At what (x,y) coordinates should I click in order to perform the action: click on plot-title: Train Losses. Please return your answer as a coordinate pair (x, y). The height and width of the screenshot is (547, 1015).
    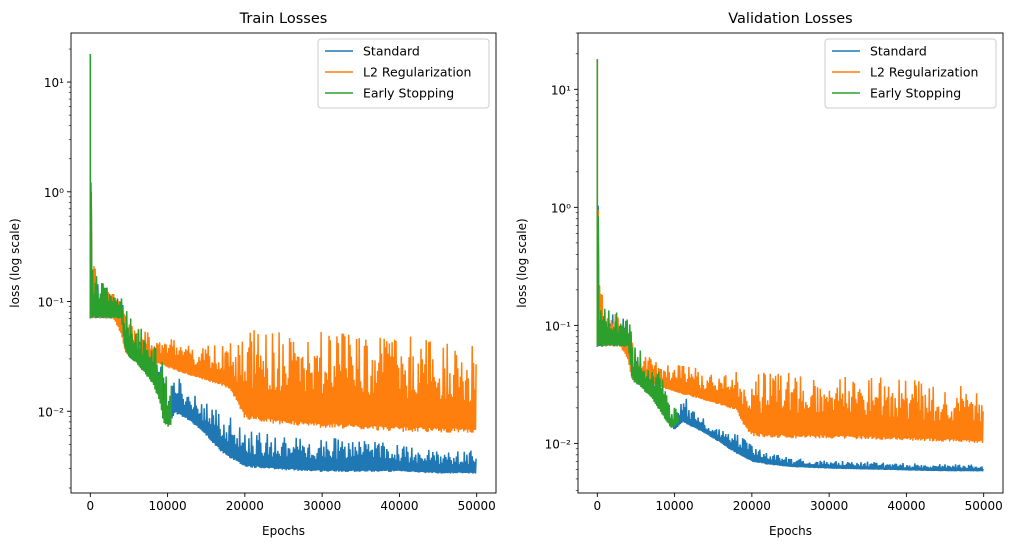
    Looking at the image, I should click on (283, 19).